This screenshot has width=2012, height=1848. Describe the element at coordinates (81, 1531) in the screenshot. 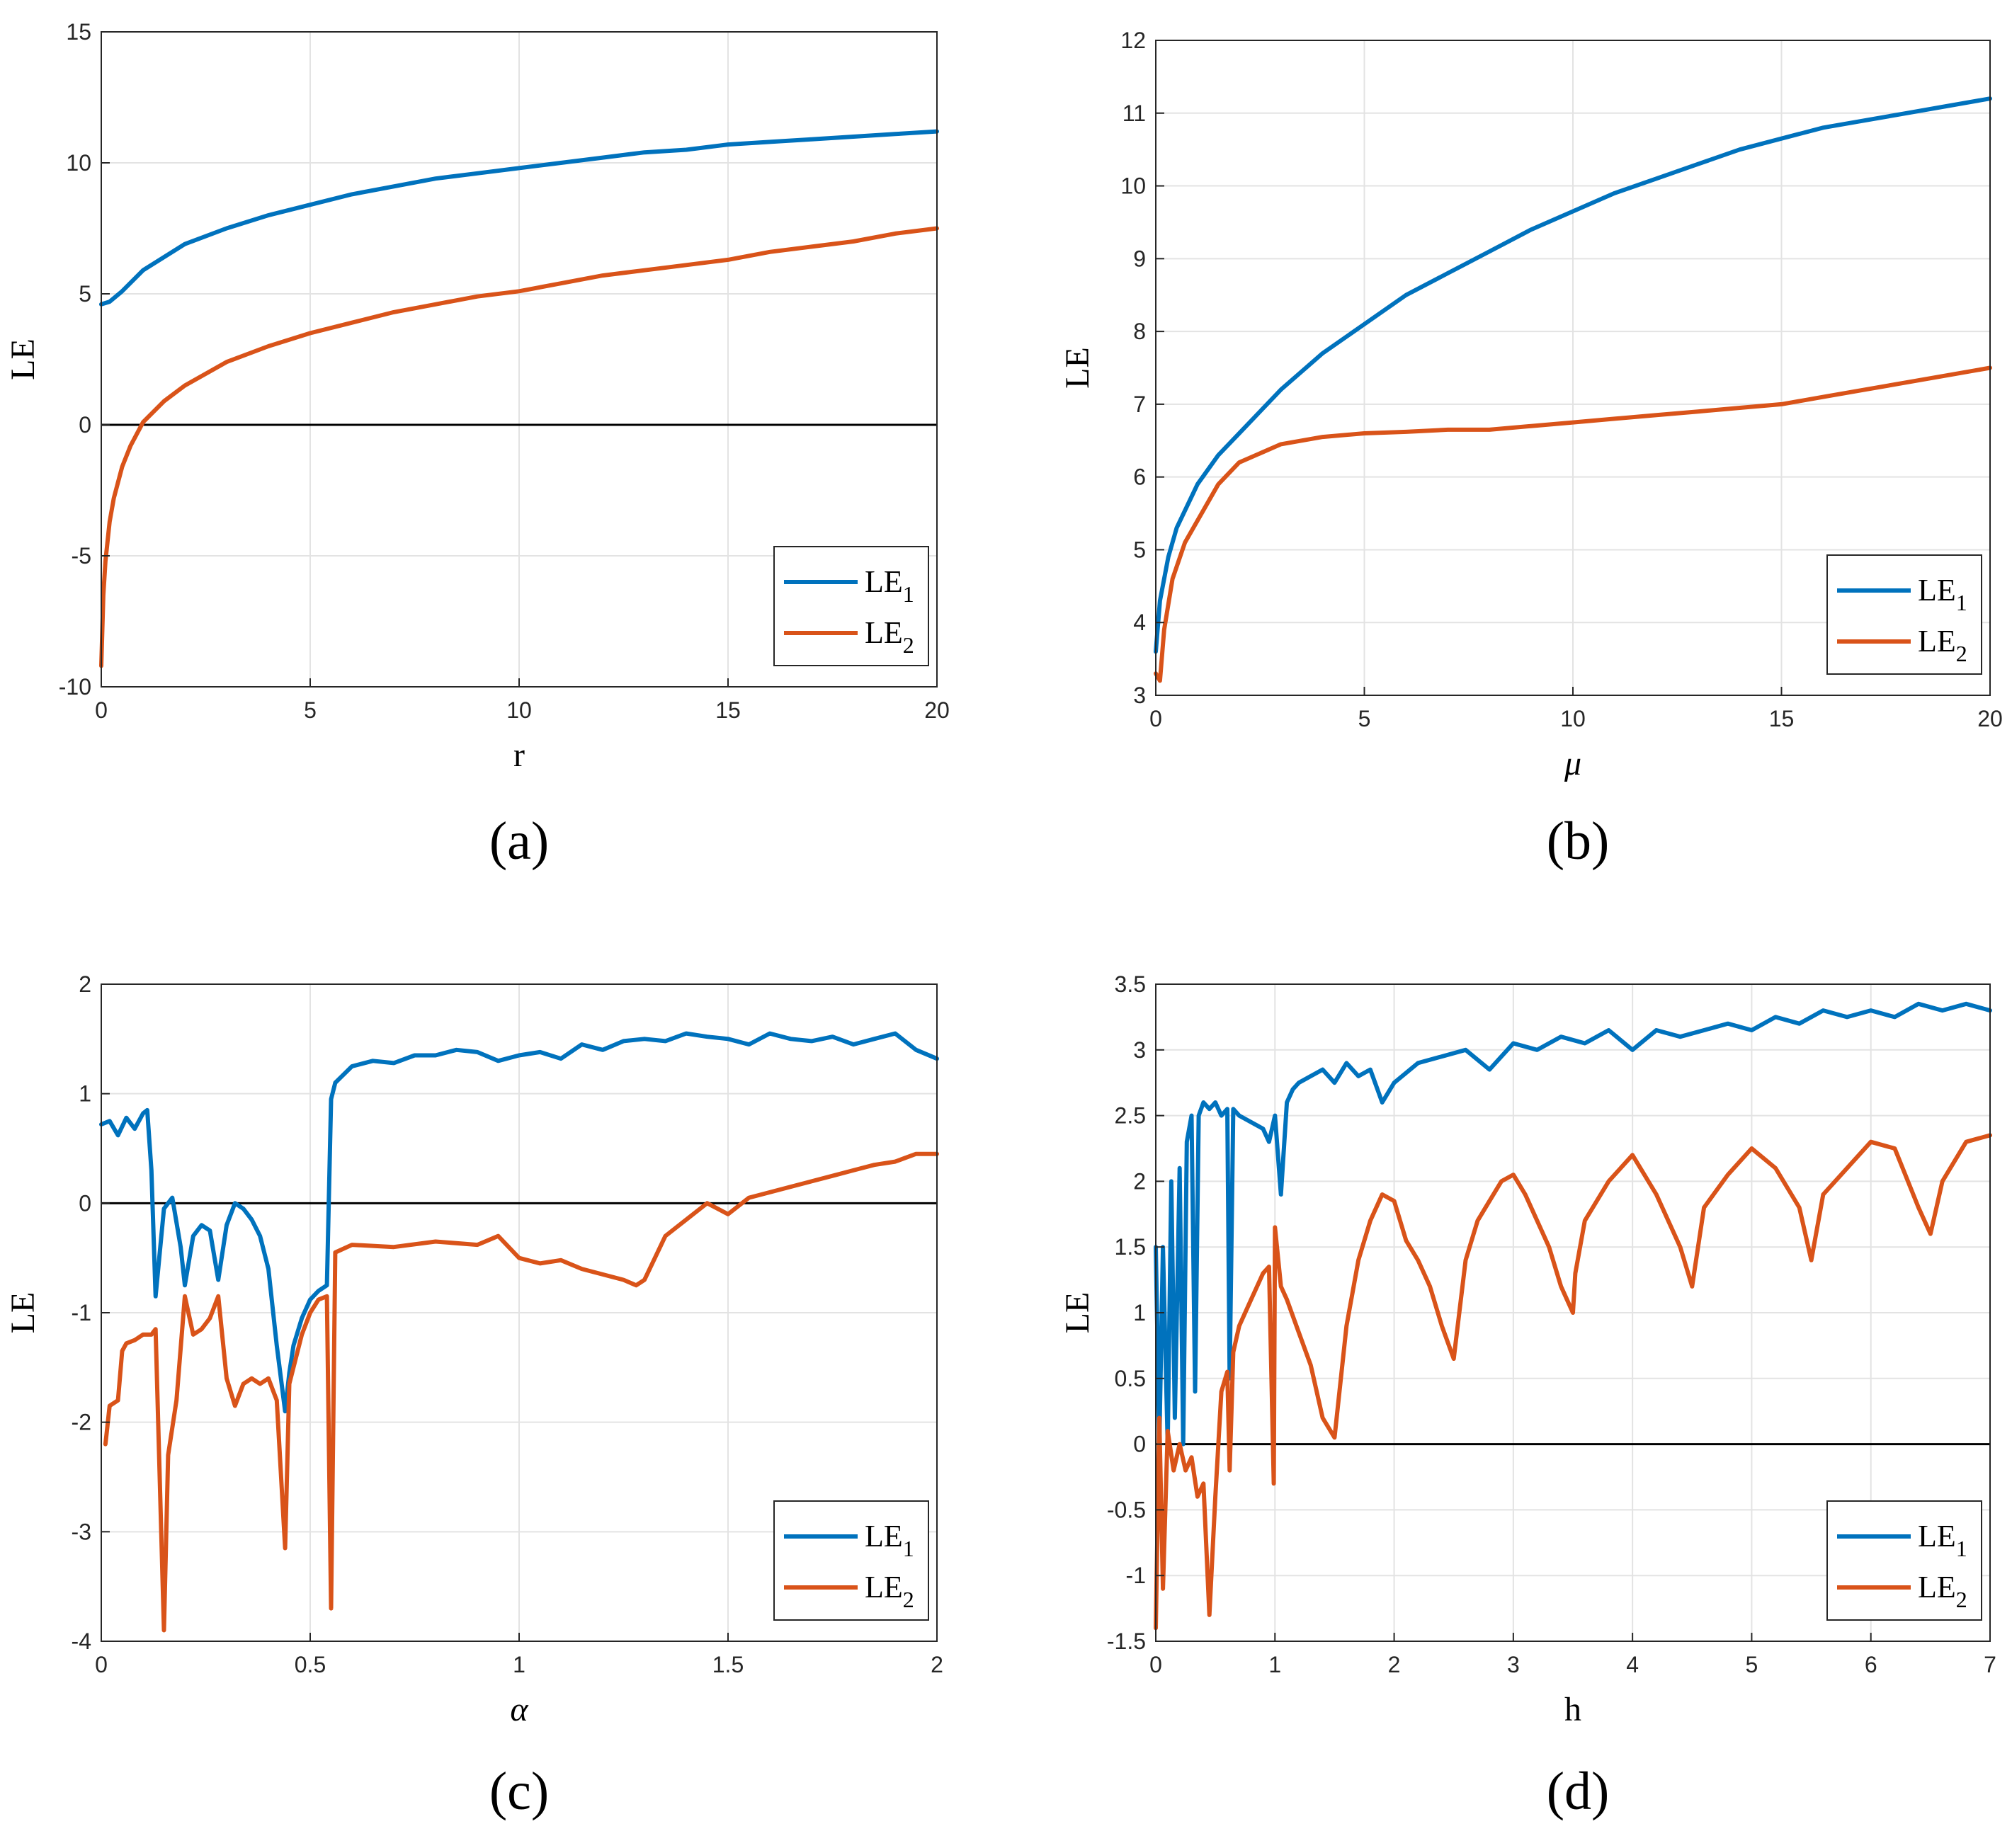

I see `y-tick-label: -3` at that location.